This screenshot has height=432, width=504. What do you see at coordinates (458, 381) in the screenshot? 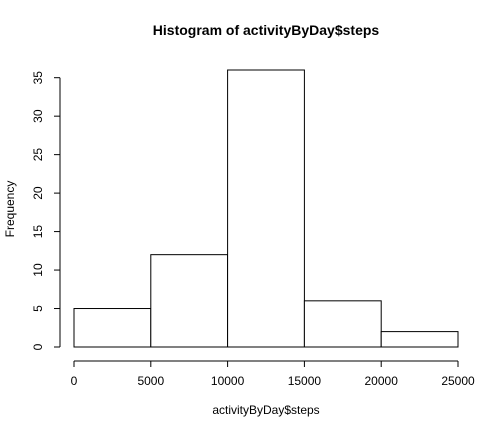
I see `x-tick-label: 25000` at bounding box center [458, 381].